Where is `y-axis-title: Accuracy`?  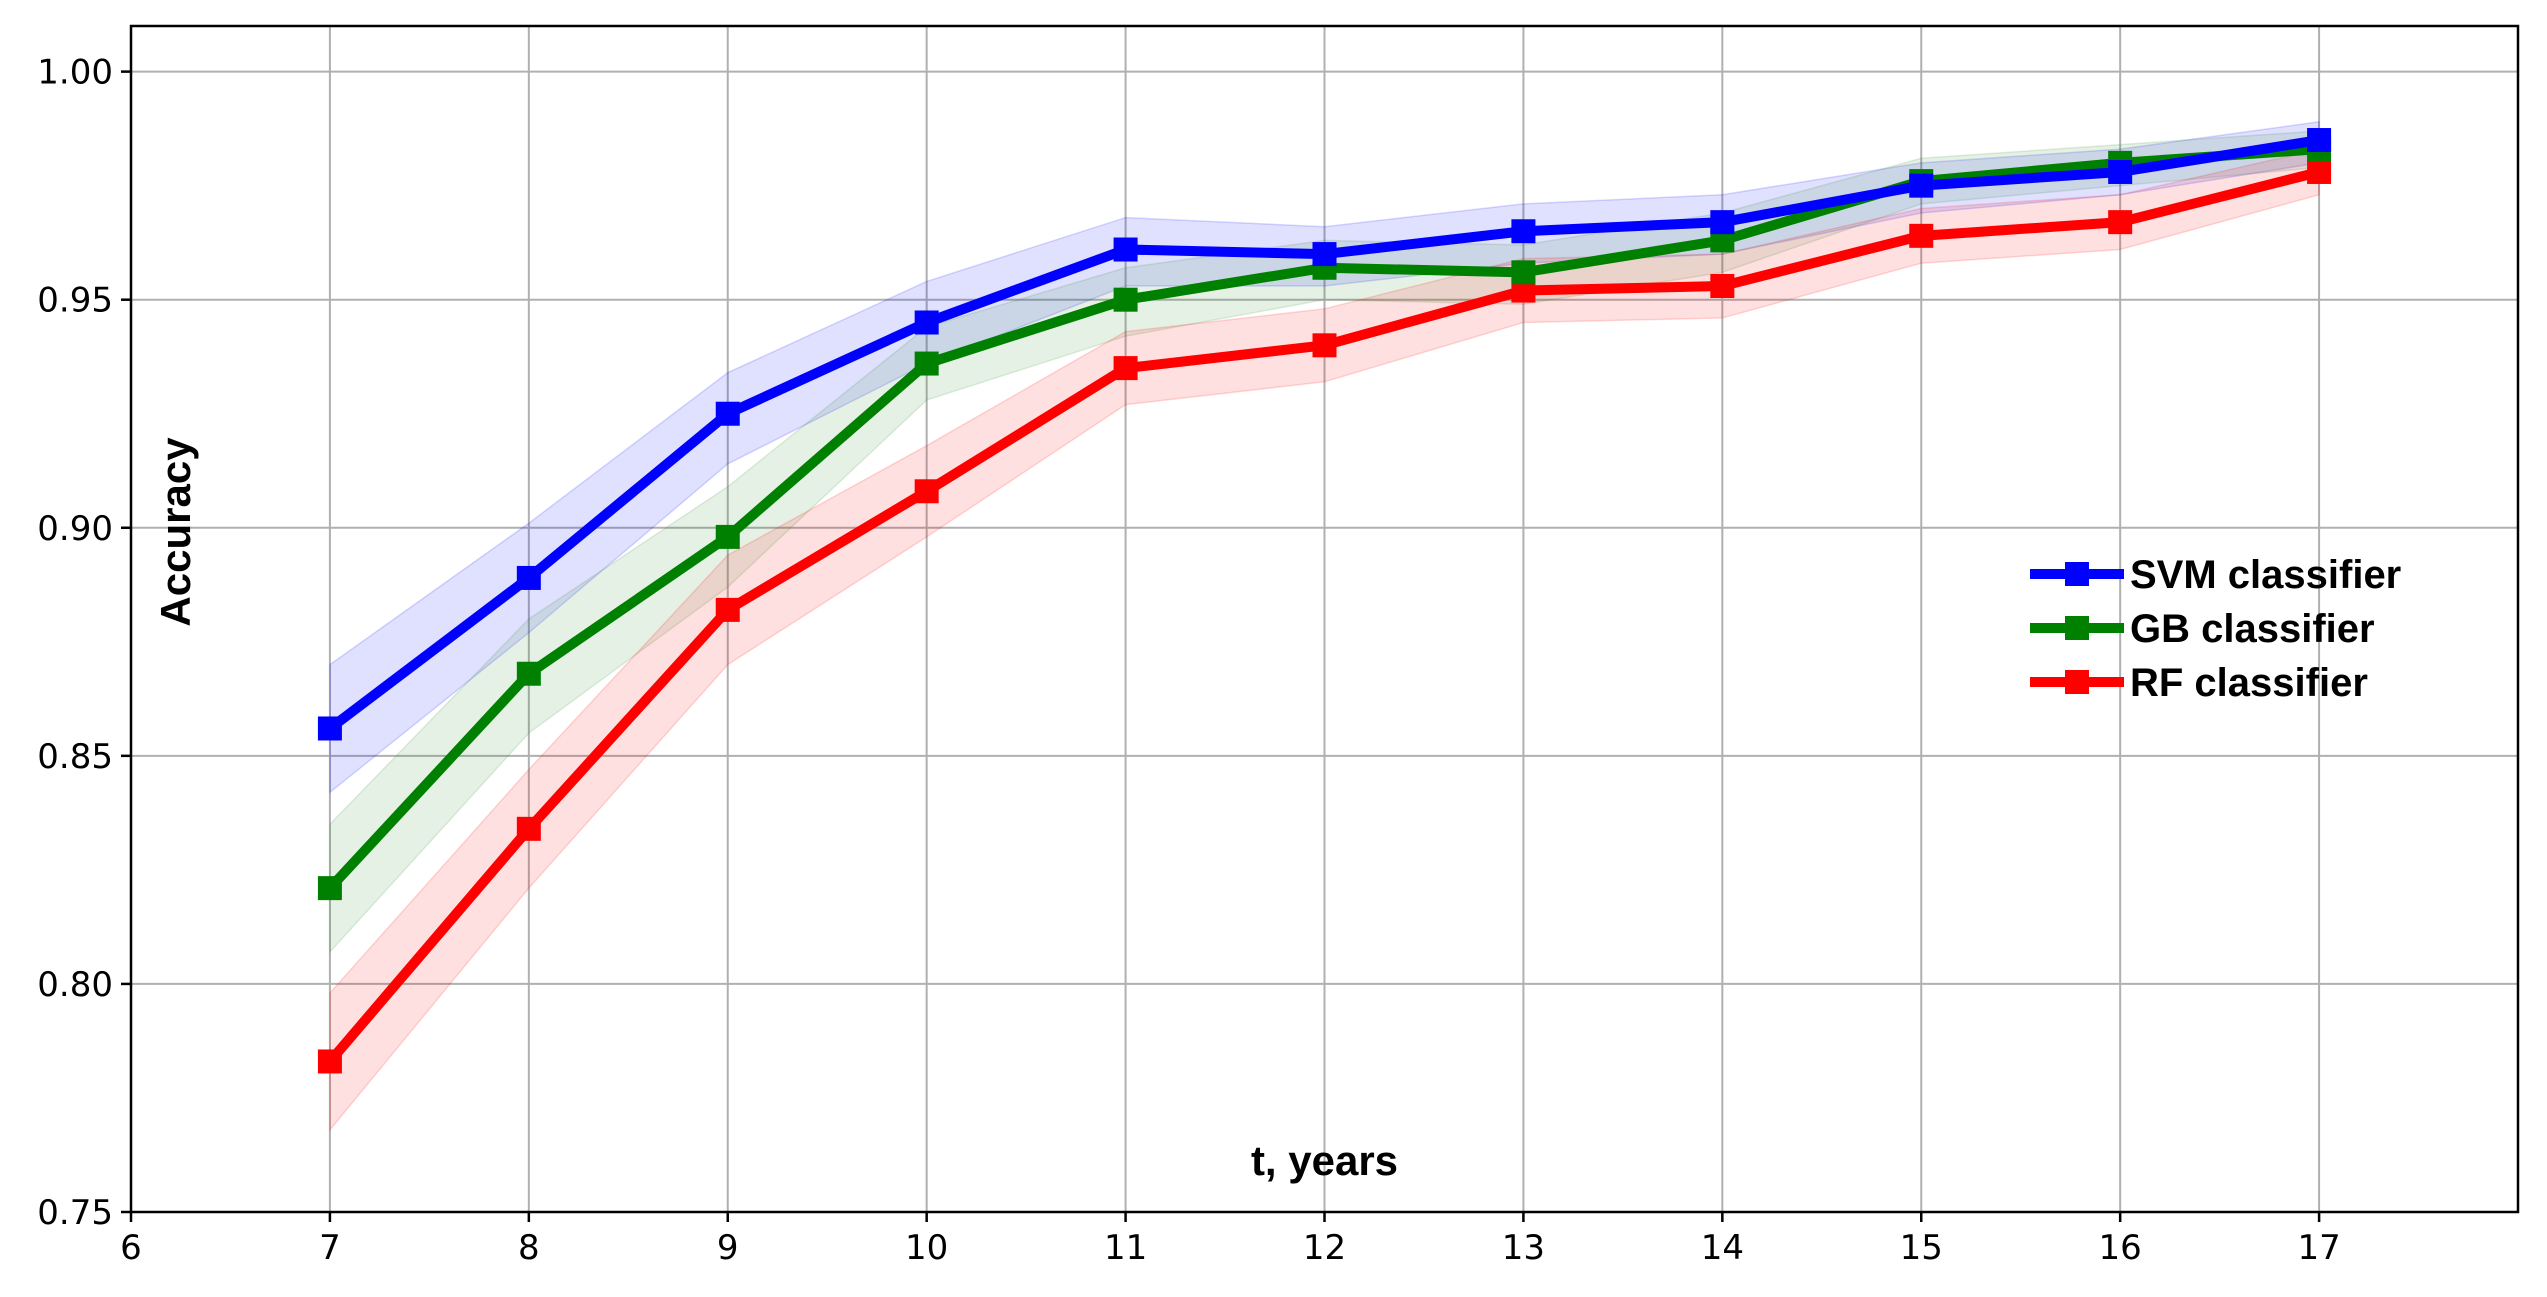 y-axis-title: Accuracy is located at coordinates (175, 532).